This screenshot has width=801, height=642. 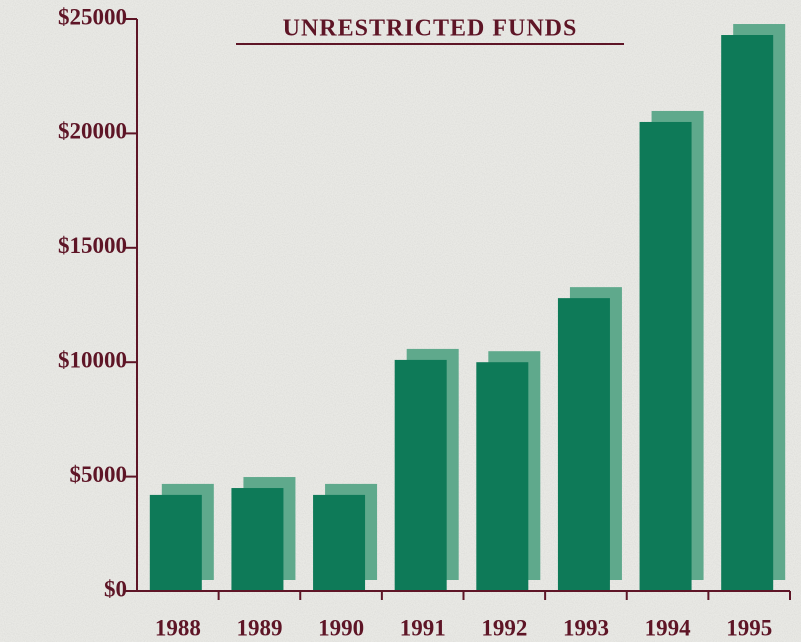 What do you see at coordinates (668, 627) in the screenshot?
I see `x-tick-label: 1994` at bounding box center [668, 627].